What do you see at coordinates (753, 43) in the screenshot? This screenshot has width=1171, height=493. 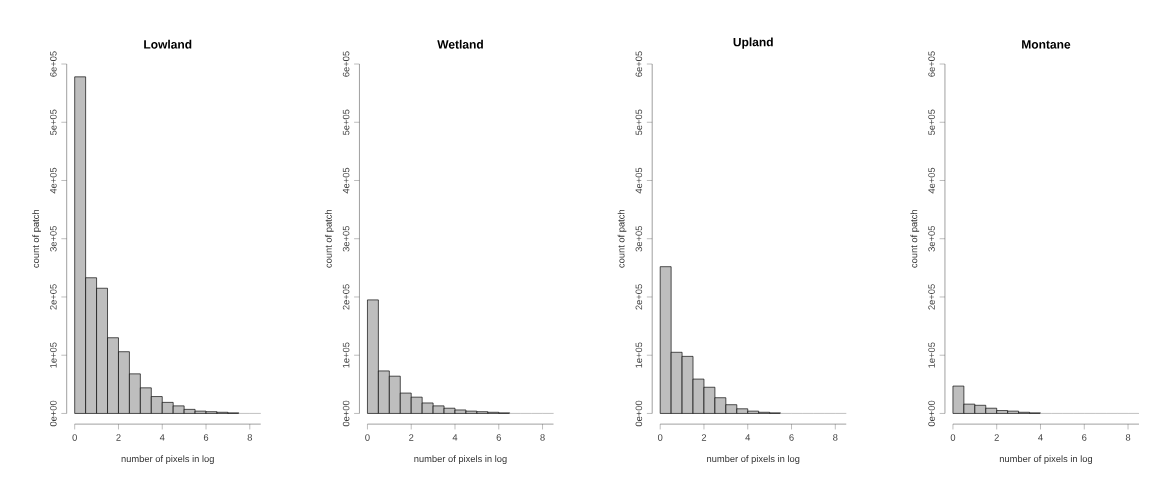 I see `chart-title: Upland` at bounding box center [753, 43].